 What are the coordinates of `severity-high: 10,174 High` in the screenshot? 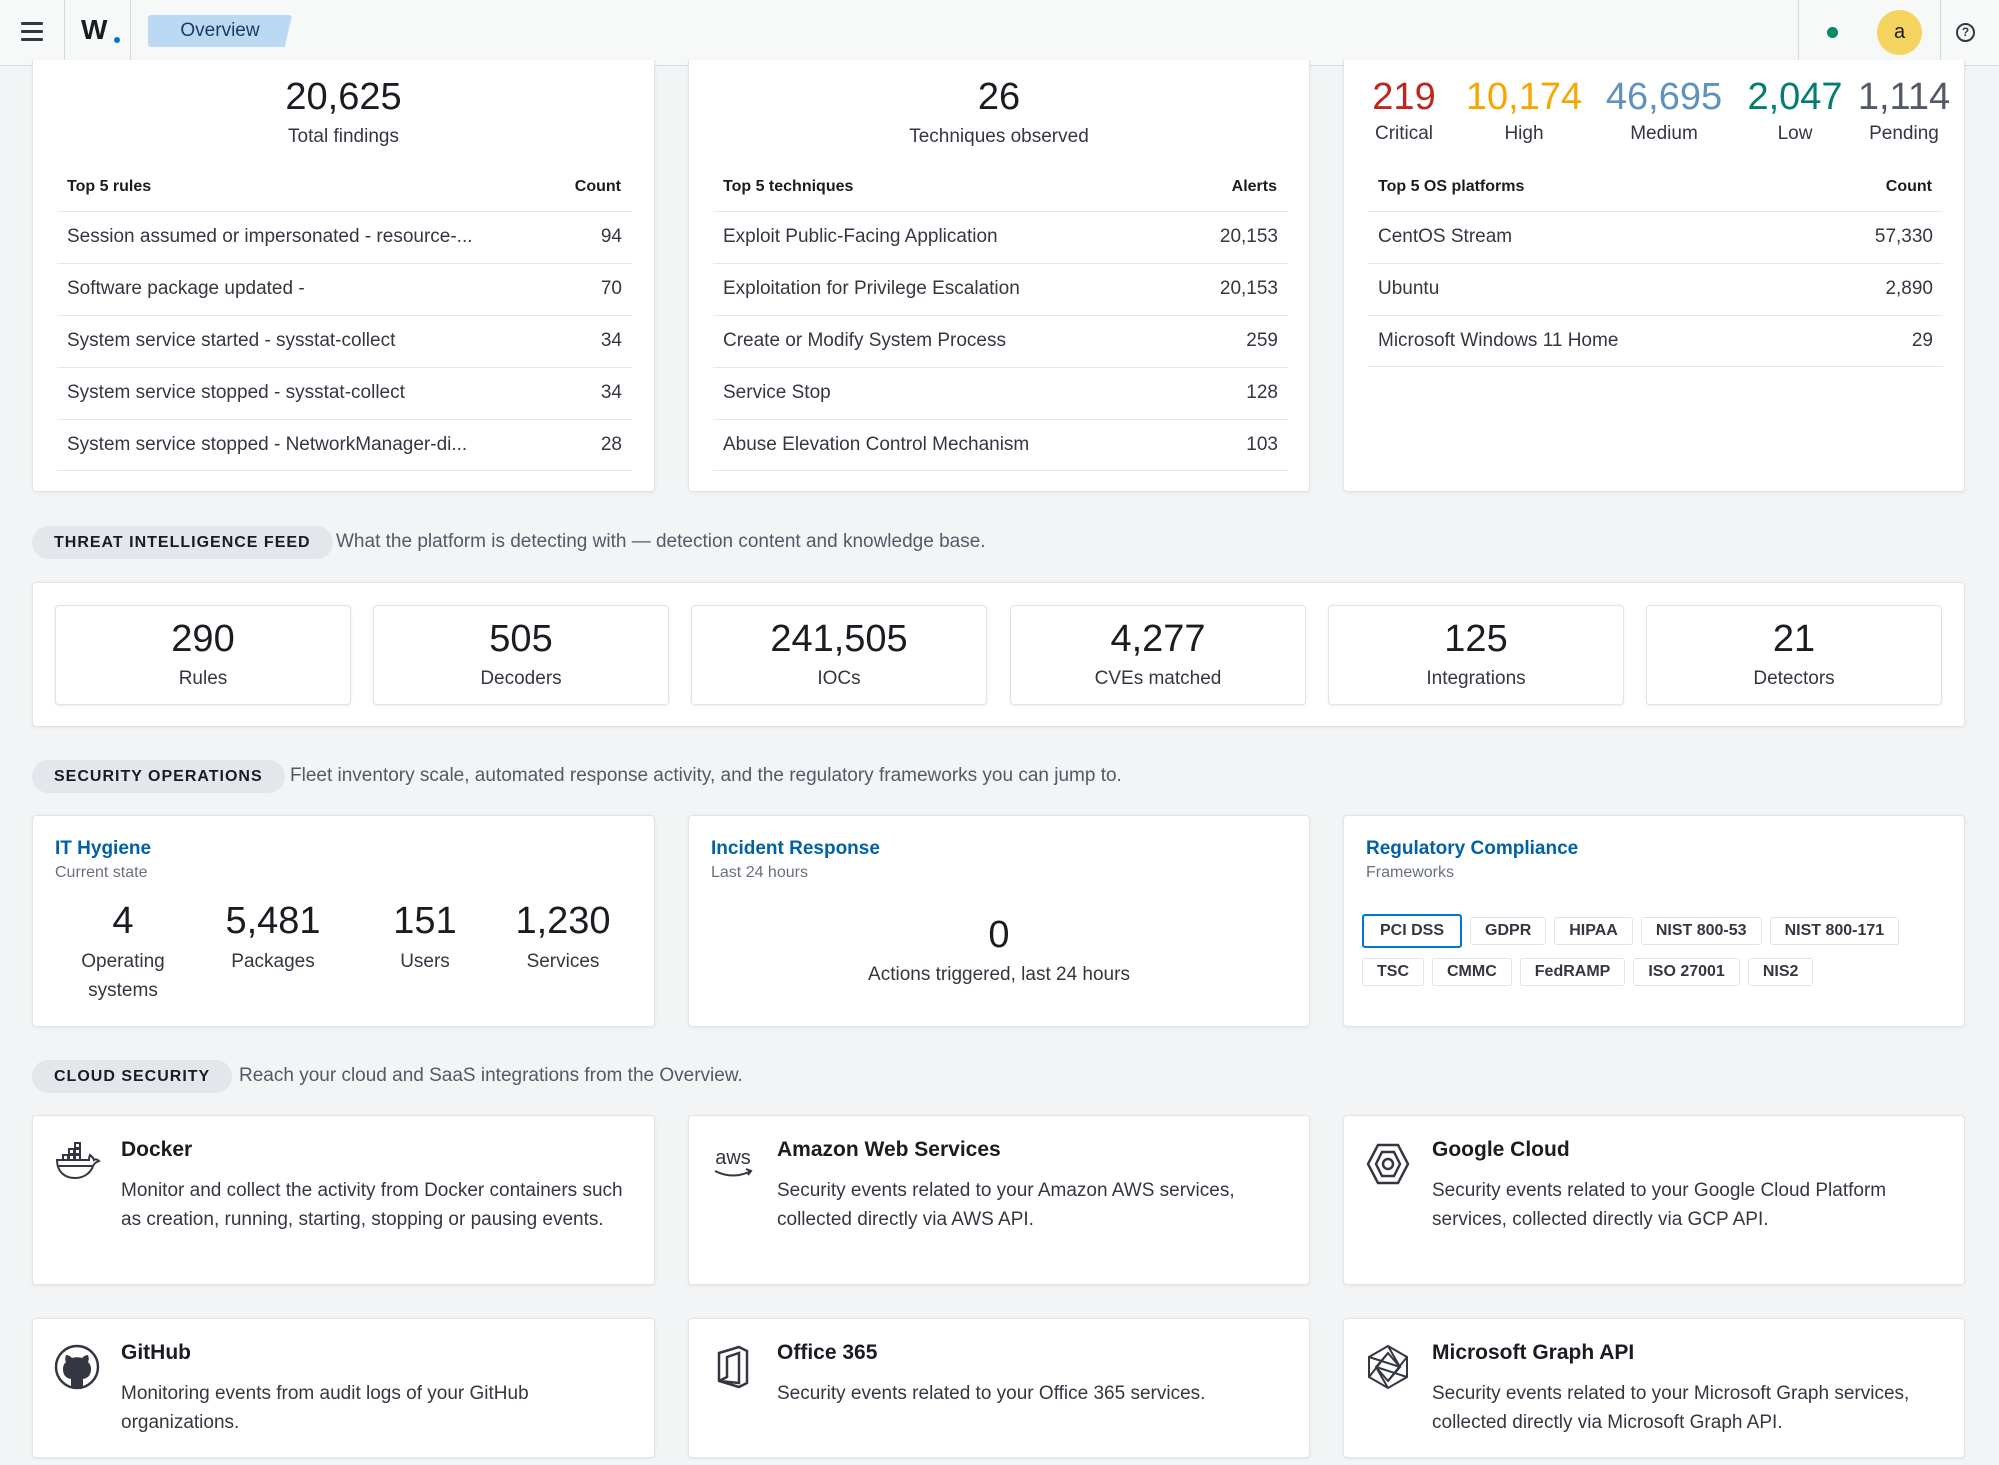 It's located at (1524, 110).